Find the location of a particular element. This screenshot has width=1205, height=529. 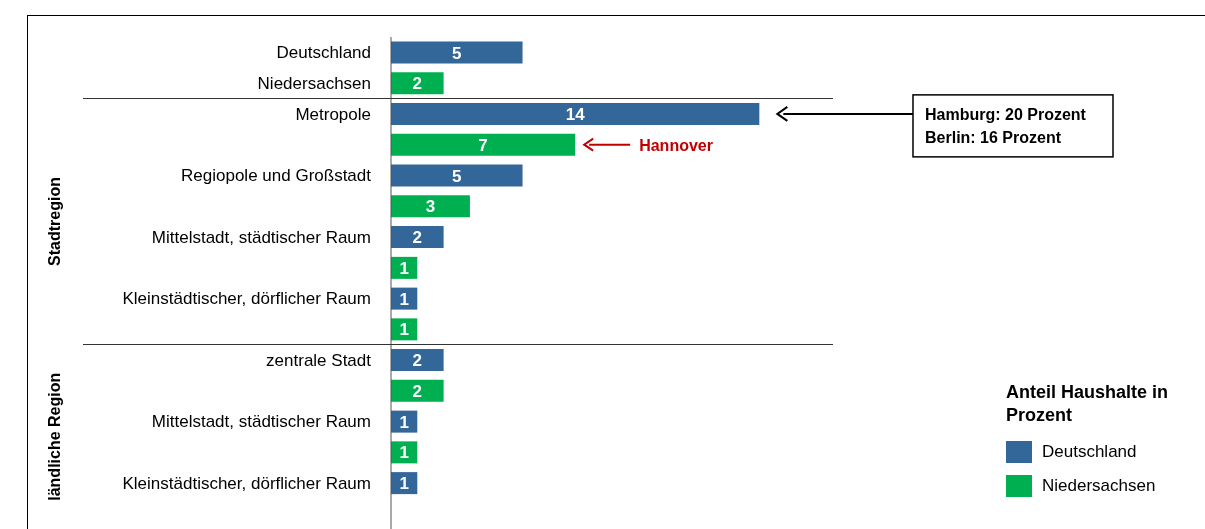

legend-title: Anteil Haushalte in Prozent is located at coordinates (1088, 404).